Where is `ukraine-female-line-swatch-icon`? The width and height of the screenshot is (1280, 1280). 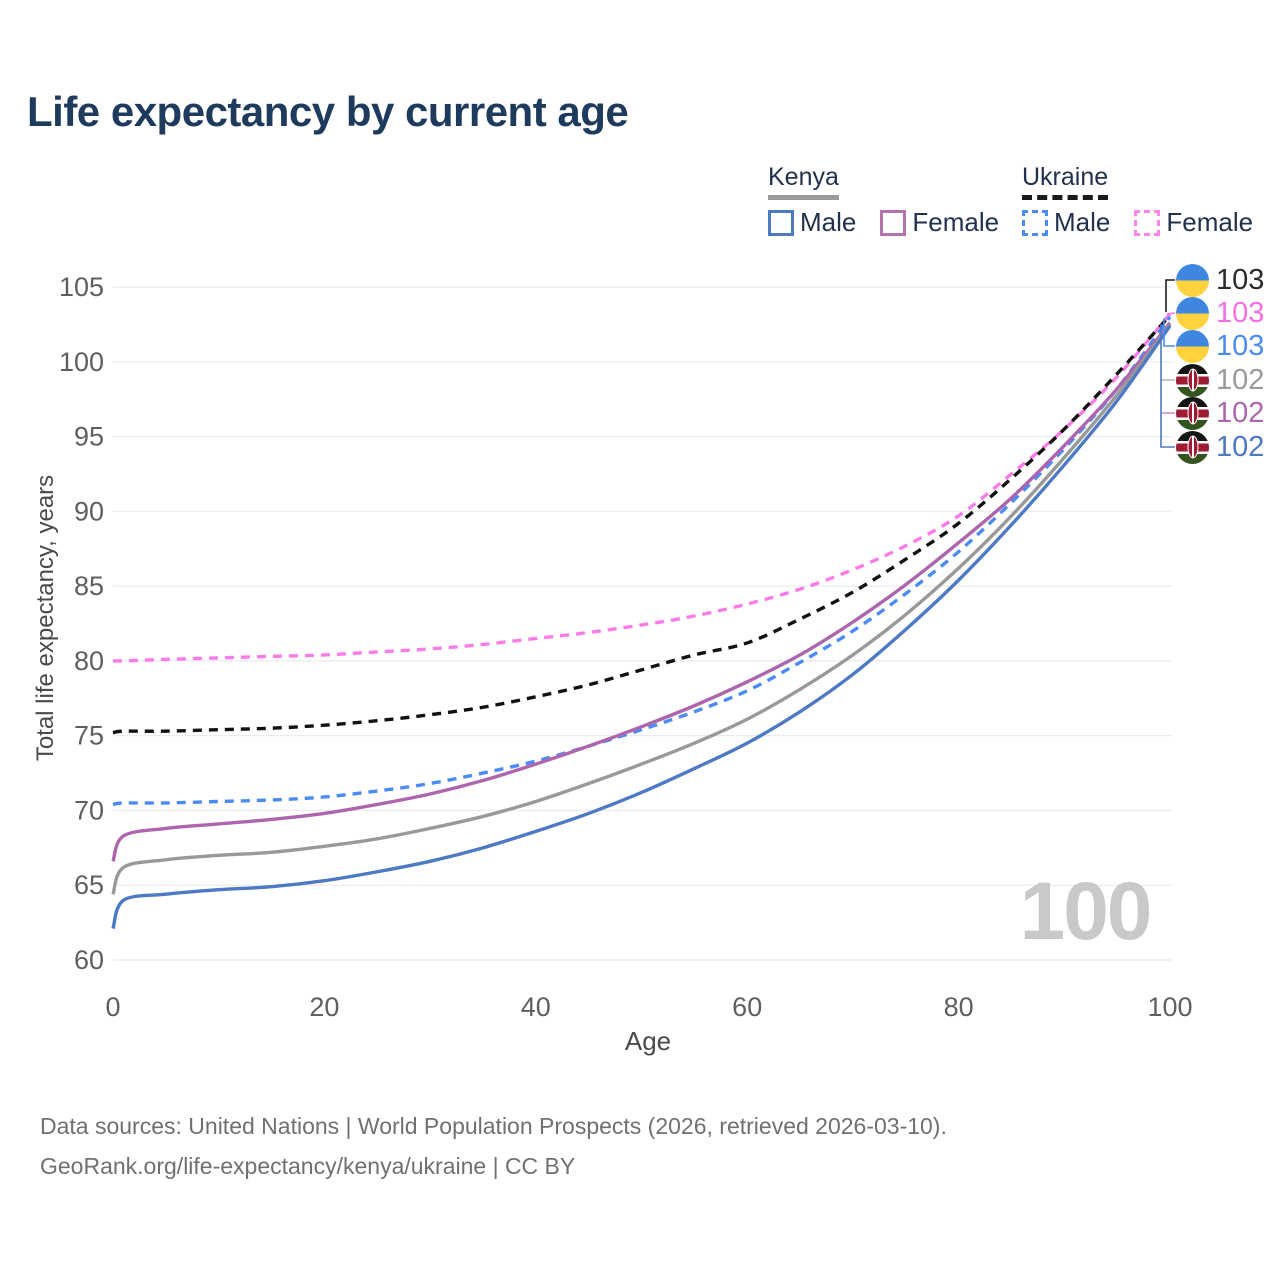
ukraine-female-line-swatch-icon is located at coordinates (1147, 222).